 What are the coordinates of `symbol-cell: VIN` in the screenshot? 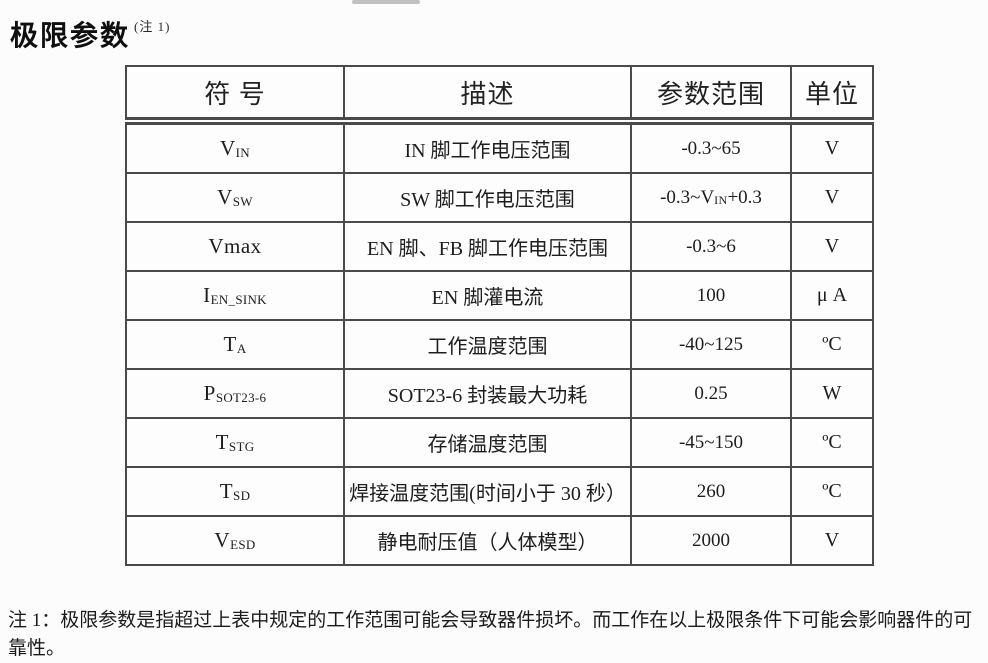 It's located at (235, 147).